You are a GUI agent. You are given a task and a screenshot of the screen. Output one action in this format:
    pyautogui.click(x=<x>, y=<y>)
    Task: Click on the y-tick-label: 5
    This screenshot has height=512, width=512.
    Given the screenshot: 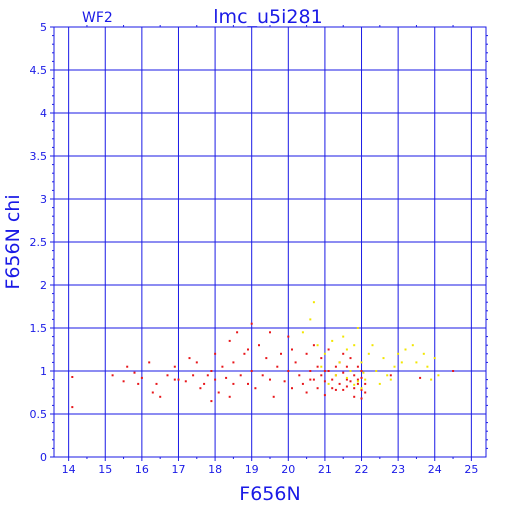 What is the action you would take?
    pyautogui.click(x=43, y=27)
    